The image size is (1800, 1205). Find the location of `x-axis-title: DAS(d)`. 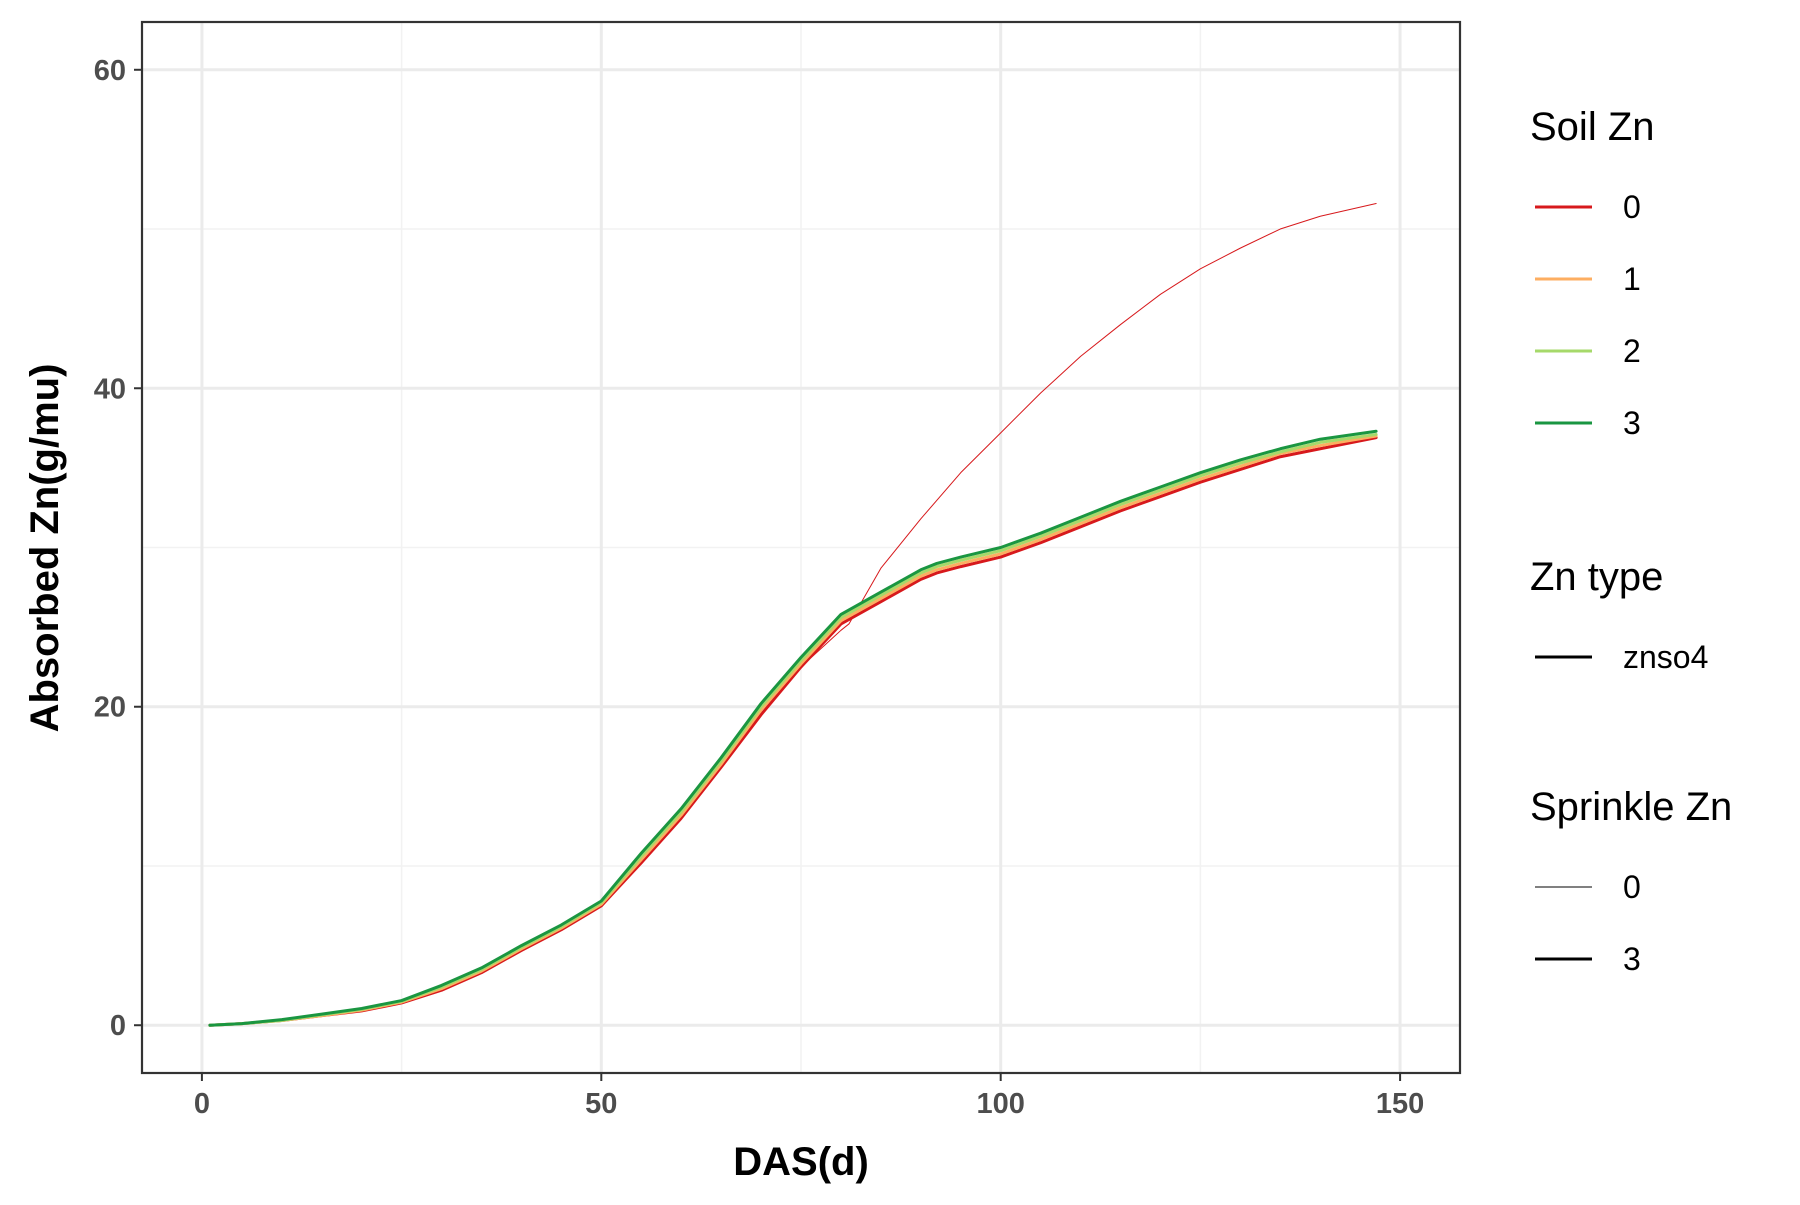

x-axis-title: DAS(d) is located at coordinates (801, 1162).